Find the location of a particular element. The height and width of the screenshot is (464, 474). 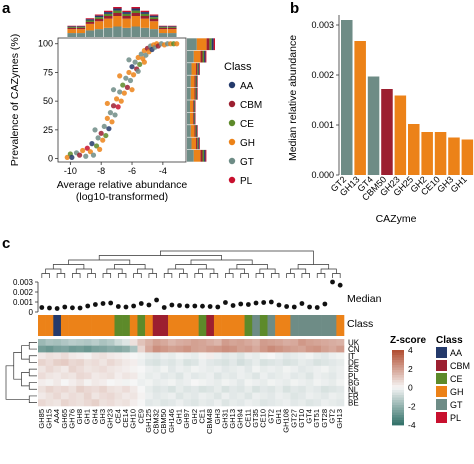

bar-CE10 is located at coordinates (440, 153).